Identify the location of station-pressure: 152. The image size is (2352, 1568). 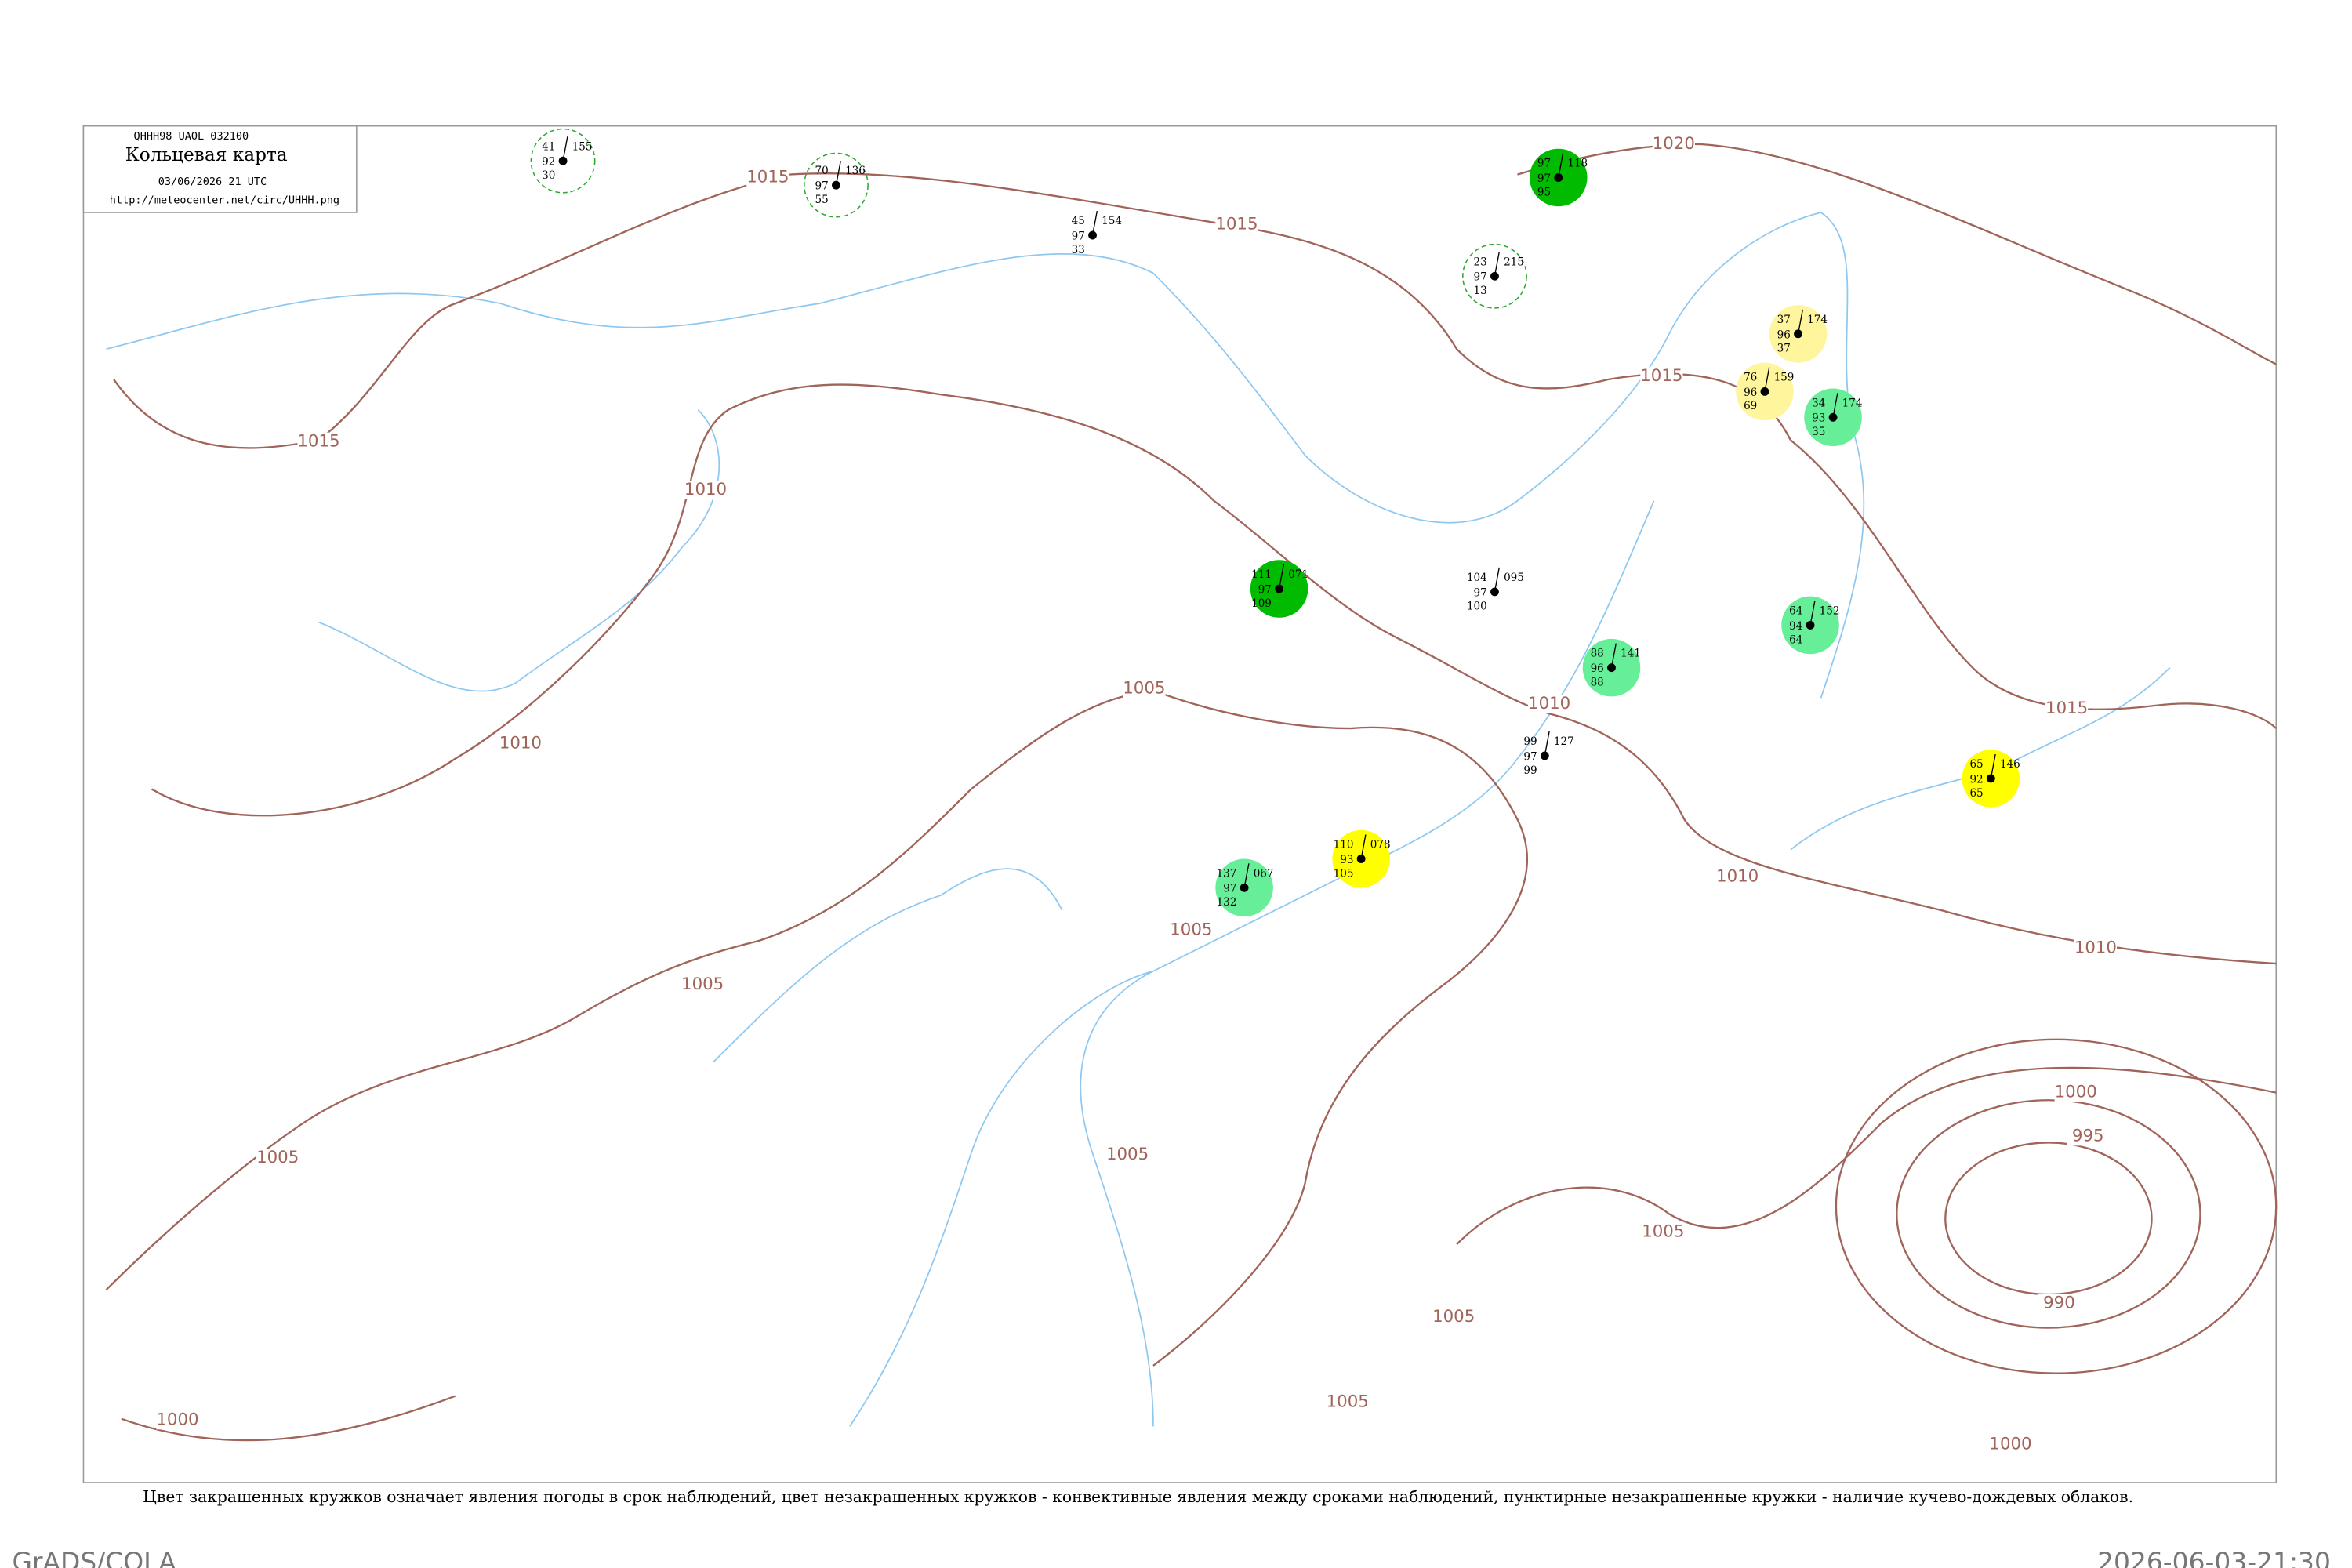
(1830, 611).